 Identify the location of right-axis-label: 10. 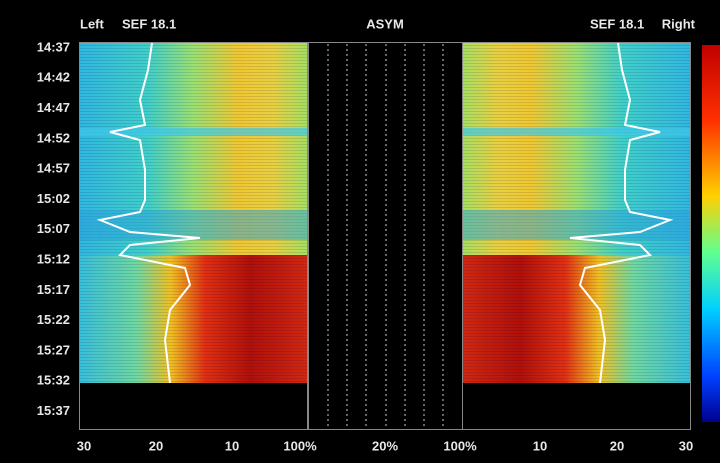
(540, 445).